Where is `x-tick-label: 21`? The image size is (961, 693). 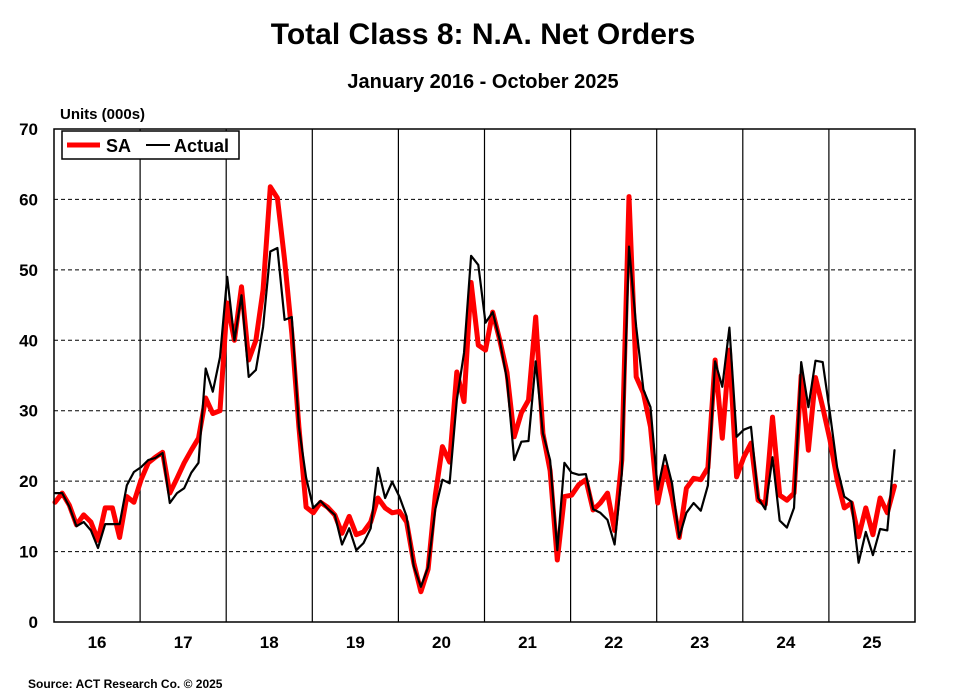
x-tick-label: 21 is located at coordinates (527, 642).